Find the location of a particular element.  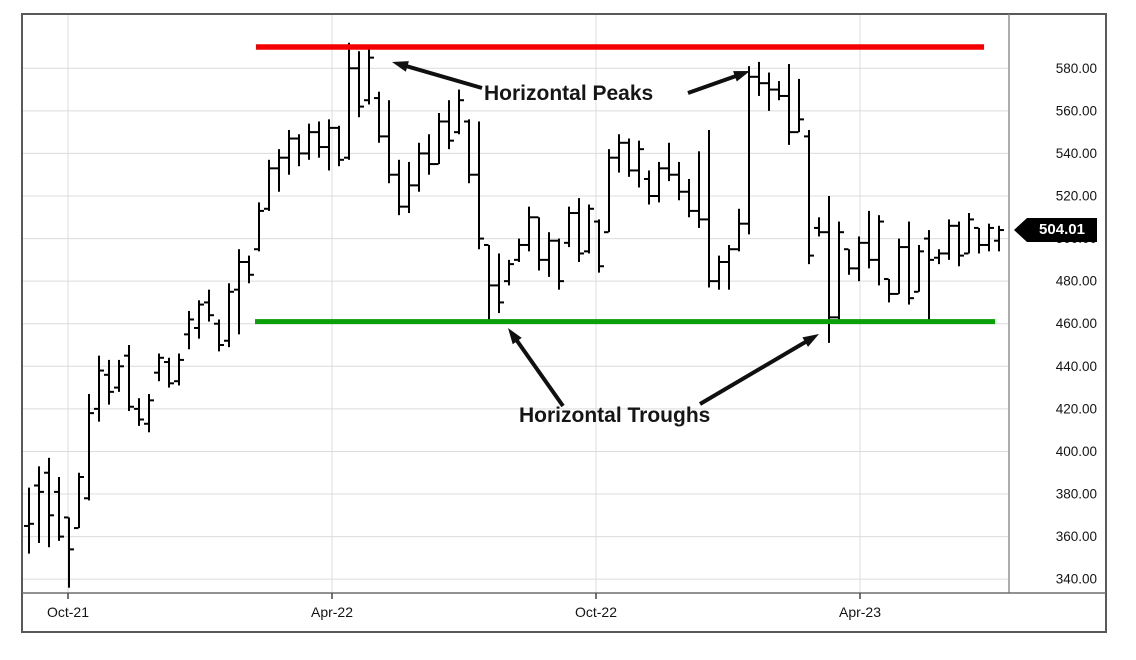

x-axis-labels: Oct-21 Apr-22 Oct-22 Apr-23 is located at coordinates (464, 612).